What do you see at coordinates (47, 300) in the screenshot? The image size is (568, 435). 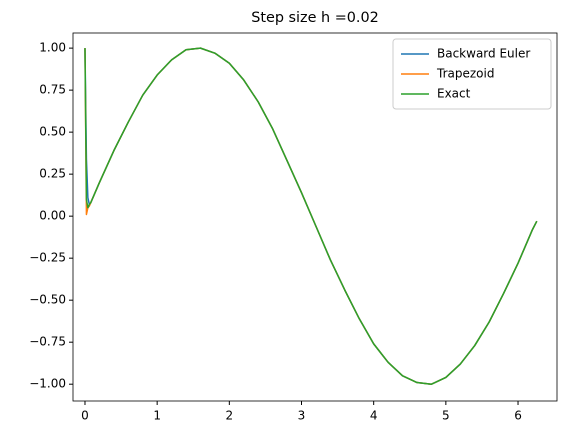 I see `y-tick-label: −0.50` at bounding box center [47, 300].